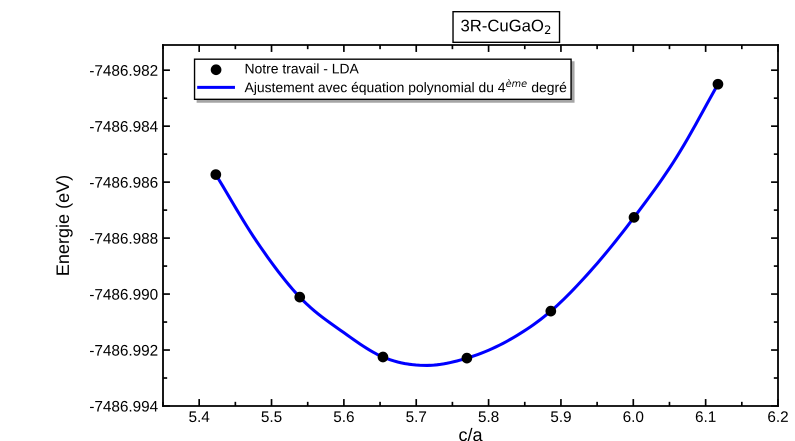 This screenshot has width=795, height=441. What do you see at coordinates (633, 416) in the screenshot?
I see `x-tick-label: 6.0` at bounding box center [633, 416].